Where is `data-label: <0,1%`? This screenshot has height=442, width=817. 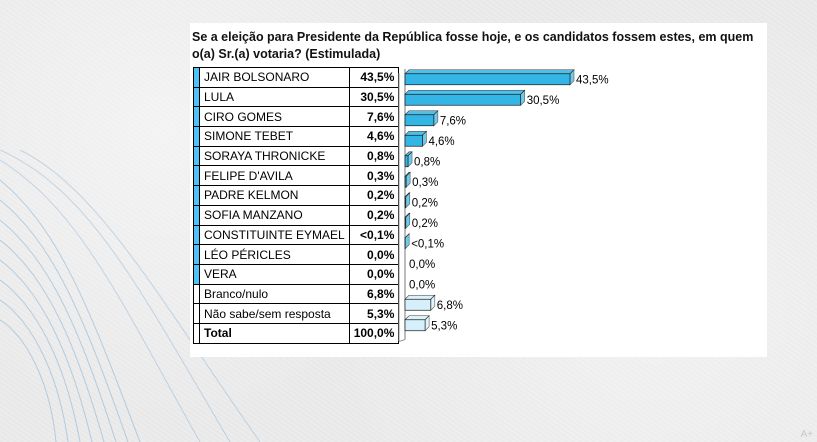
data-label: <0,1% is located at coordinates (427, 244).